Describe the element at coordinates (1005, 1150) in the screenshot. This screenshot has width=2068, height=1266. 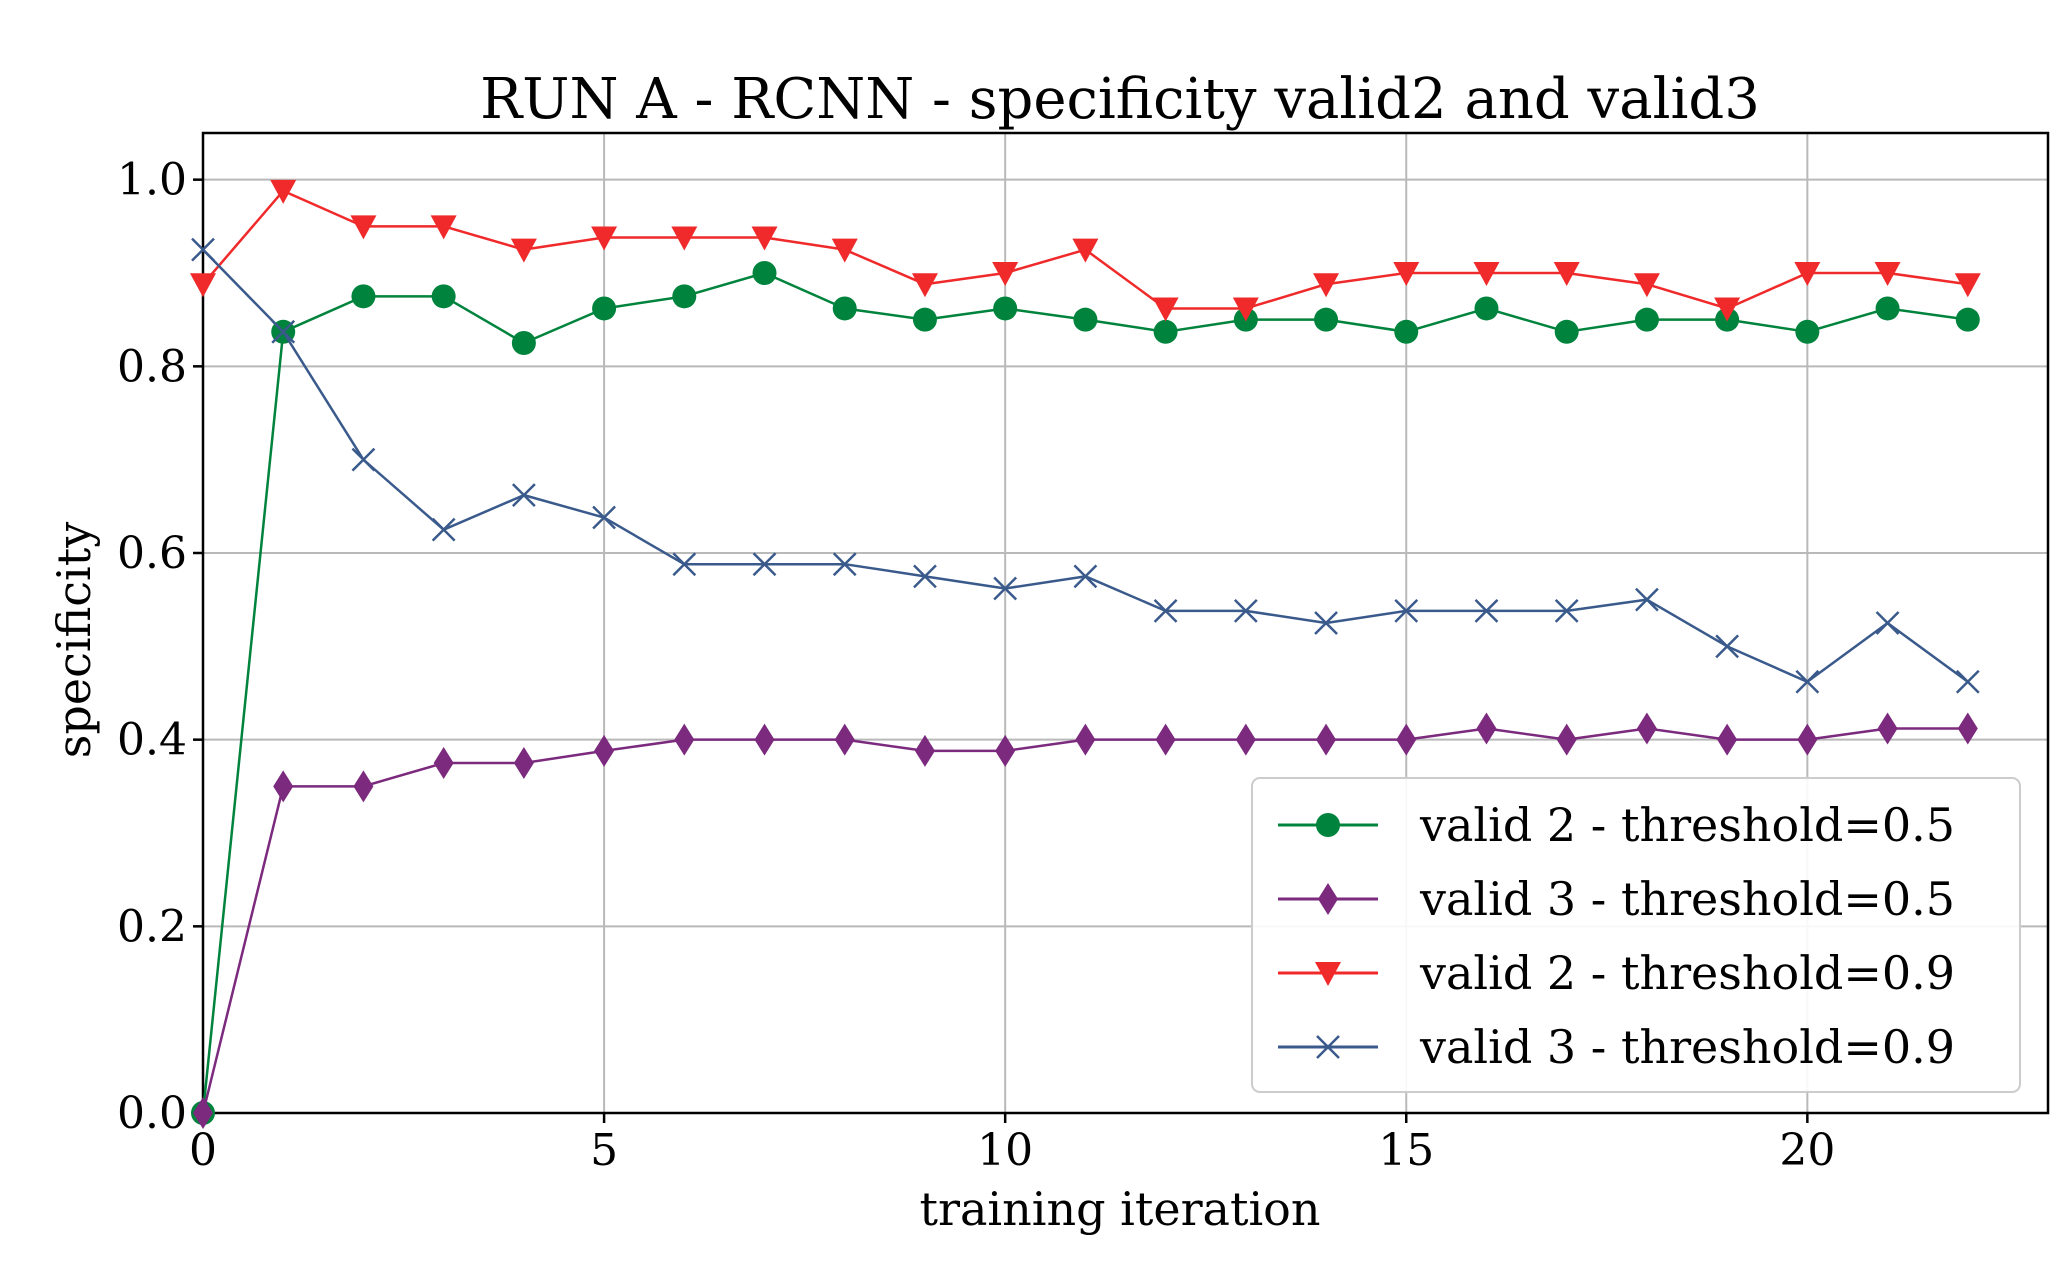
I see `x-tick-label: 10` at that location.